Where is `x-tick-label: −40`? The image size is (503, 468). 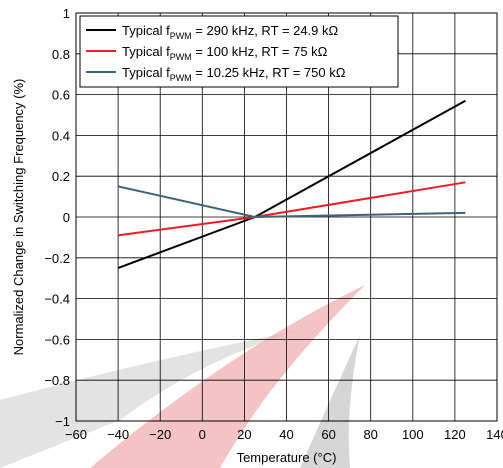 x-tick-label: −40 is located at coordinates (118, 434).